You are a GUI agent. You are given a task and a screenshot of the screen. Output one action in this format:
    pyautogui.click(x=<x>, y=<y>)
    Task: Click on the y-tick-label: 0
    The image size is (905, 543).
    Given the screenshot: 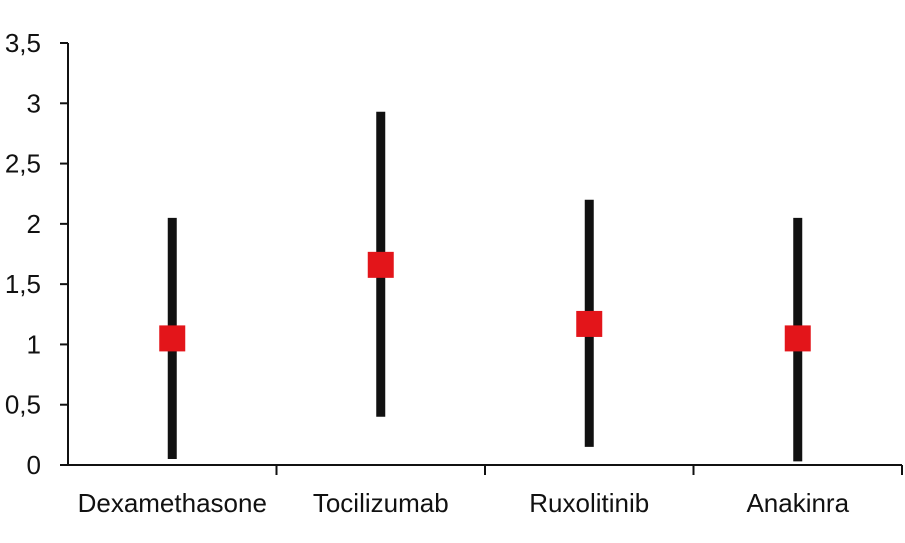 What is the action you would take?
    pyautogui.click(x=34, y=465)
    